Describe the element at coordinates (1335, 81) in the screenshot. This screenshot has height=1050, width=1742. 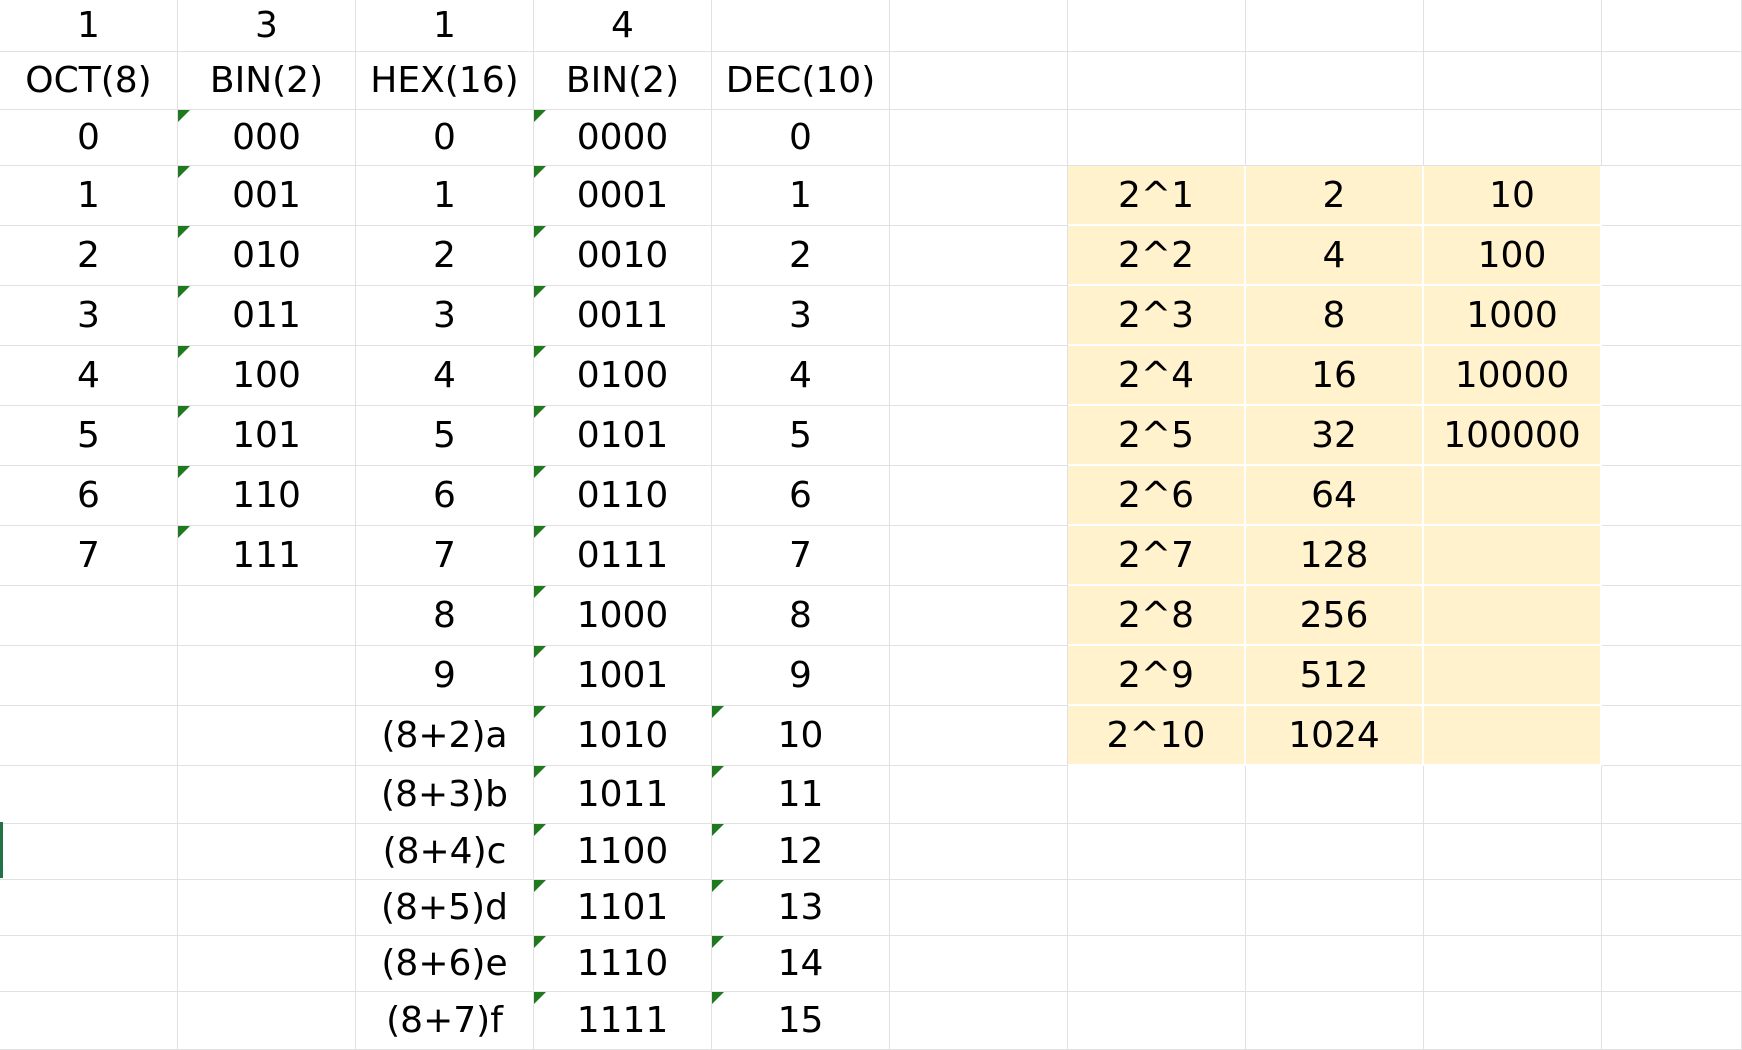
I see `cell-r2-c8` at that location.